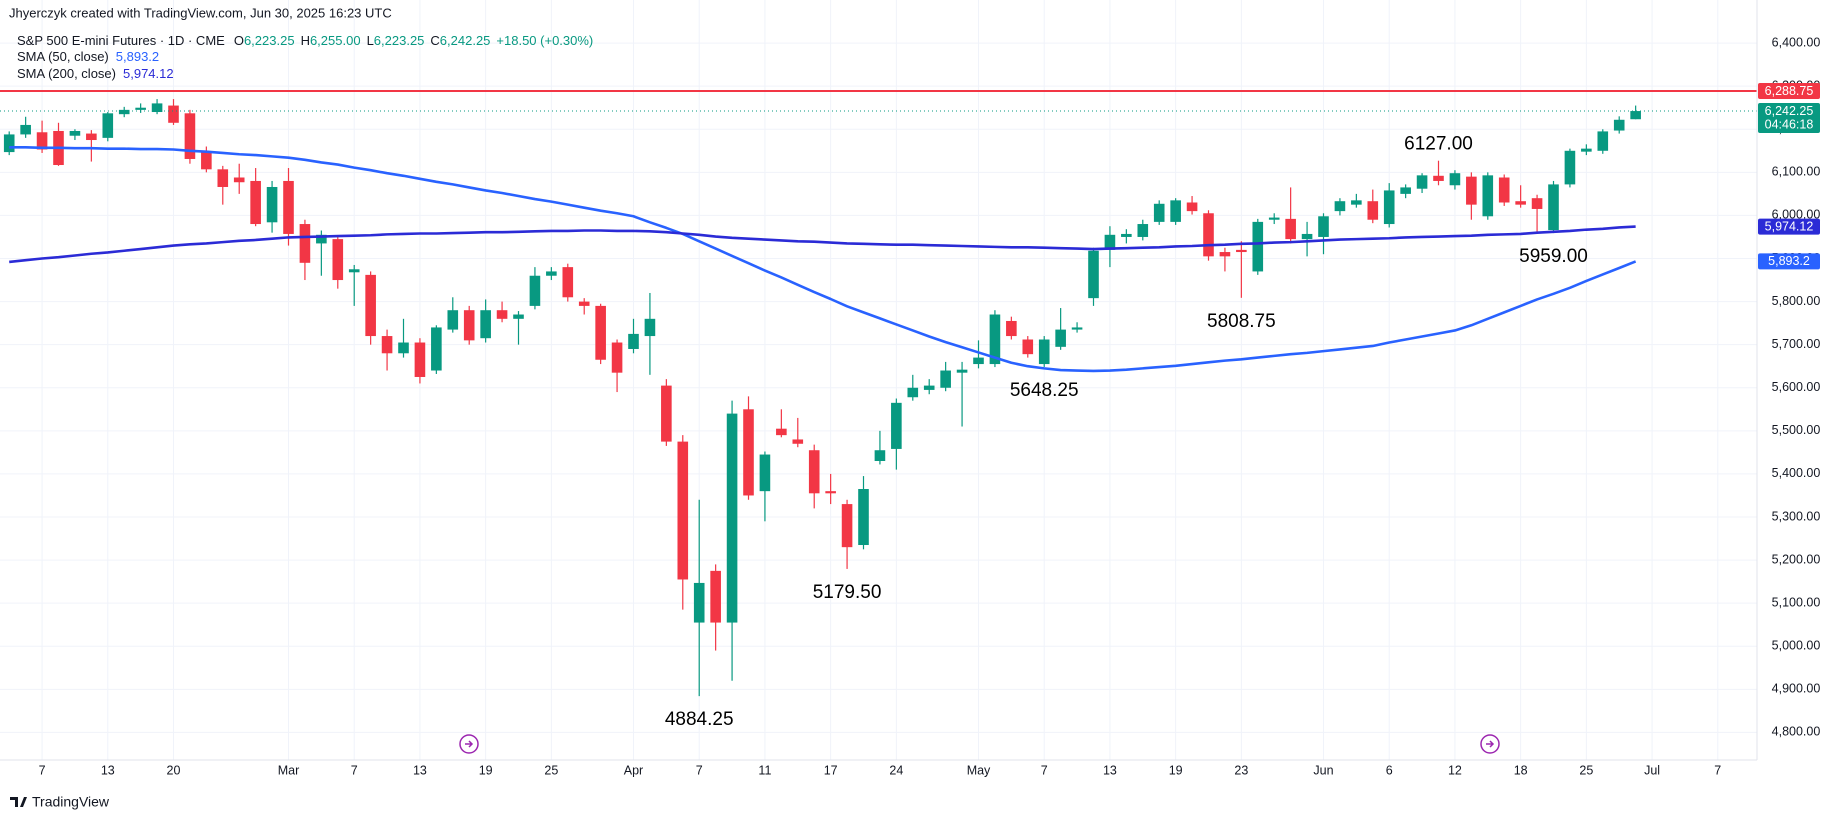 The height and width of the screenshot is (820, 1835). I want to click on price-tag, so click(1789, 226).